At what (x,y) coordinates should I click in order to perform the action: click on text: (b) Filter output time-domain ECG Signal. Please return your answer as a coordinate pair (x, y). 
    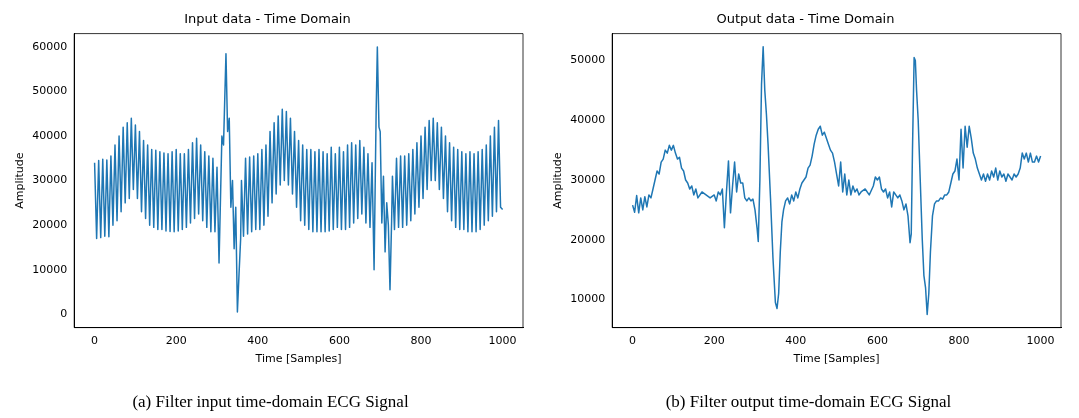
    Looking at the image, I should click on (808, 402).